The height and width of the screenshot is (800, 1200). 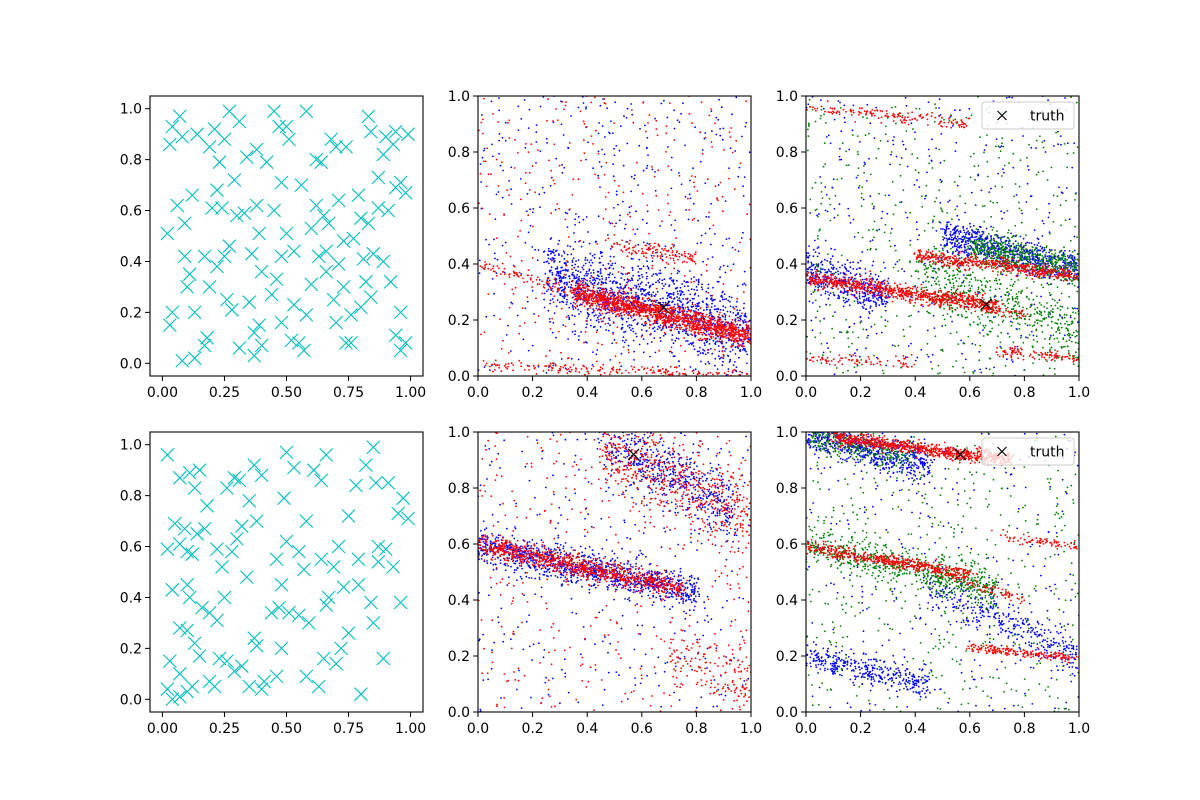 I want to click on y-tick-label: 0.4, so click(x=131, y=262).